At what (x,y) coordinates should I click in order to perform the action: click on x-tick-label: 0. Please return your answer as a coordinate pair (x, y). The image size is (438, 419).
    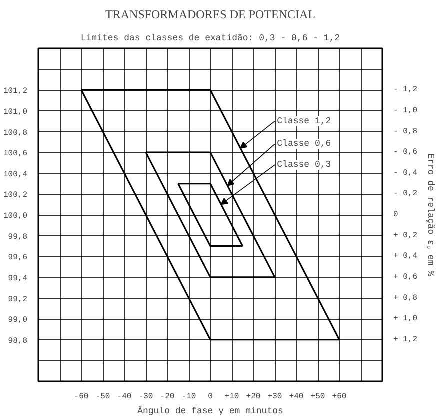
    Looking at the image, I should click on (211, 397).